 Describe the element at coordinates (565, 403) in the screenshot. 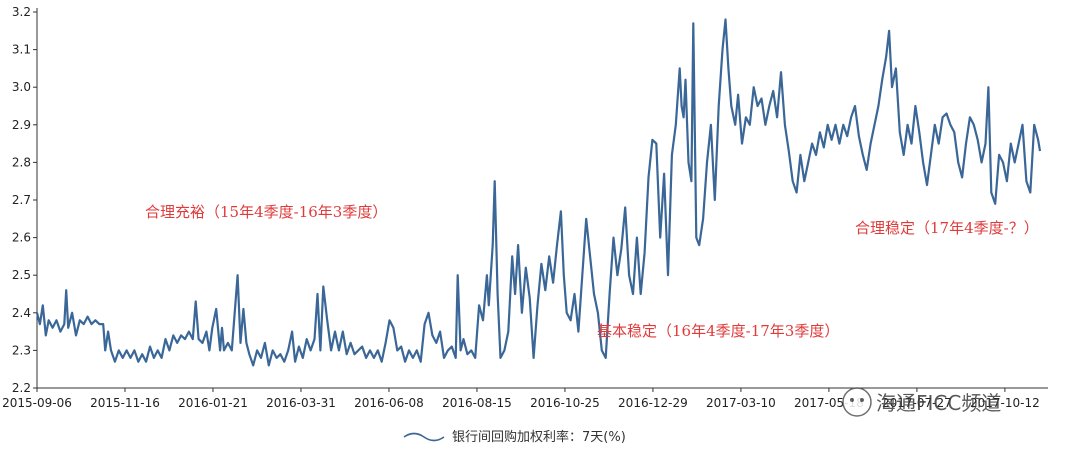

I see `x-tick-label: 2016-10-25` at that location.